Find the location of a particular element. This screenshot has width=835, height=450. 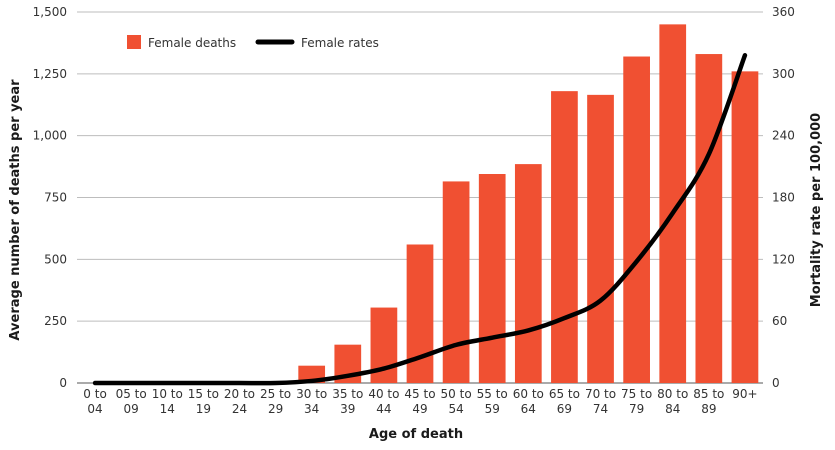

x-tick-label: 50 to 54 is located at coordinates (456, 401).